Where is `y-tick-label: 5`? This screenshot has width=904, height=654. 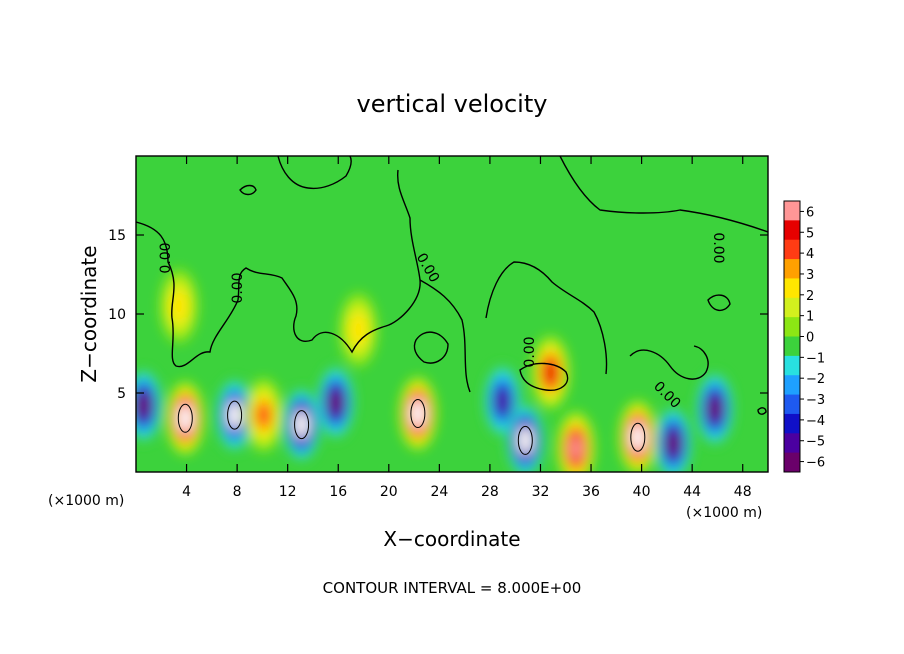 y-tick-label: 5 is located at coordinates (121, 394).